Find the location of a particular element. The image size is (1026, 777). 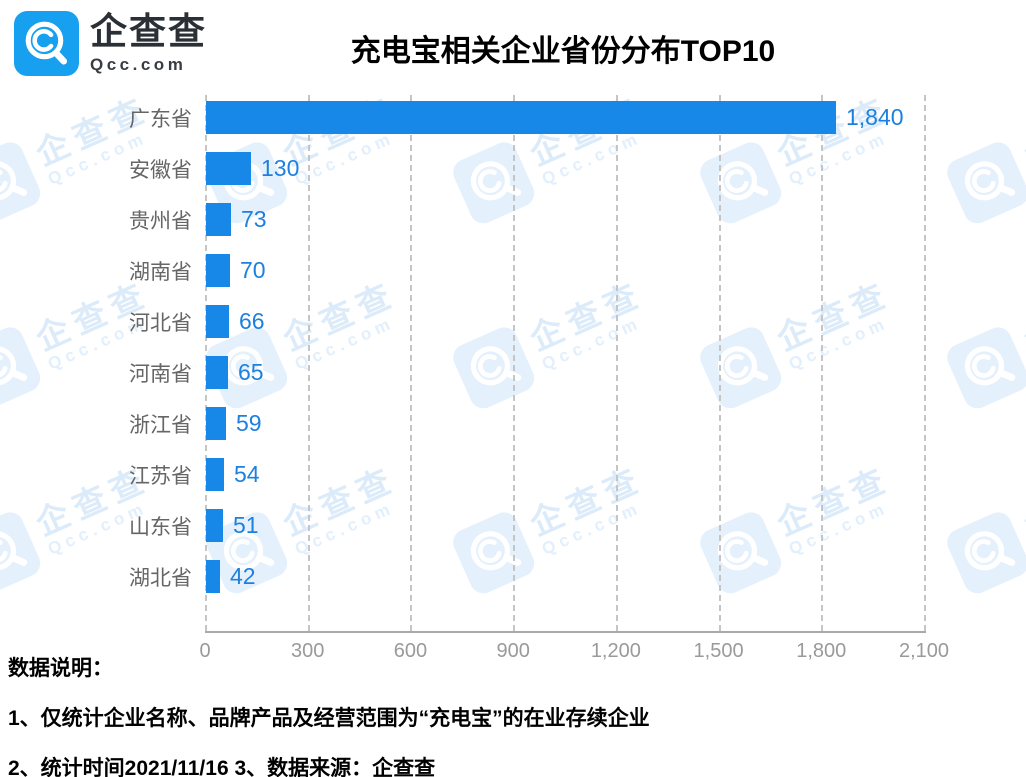

value-label: 42 is located at coordinates (243, 576).